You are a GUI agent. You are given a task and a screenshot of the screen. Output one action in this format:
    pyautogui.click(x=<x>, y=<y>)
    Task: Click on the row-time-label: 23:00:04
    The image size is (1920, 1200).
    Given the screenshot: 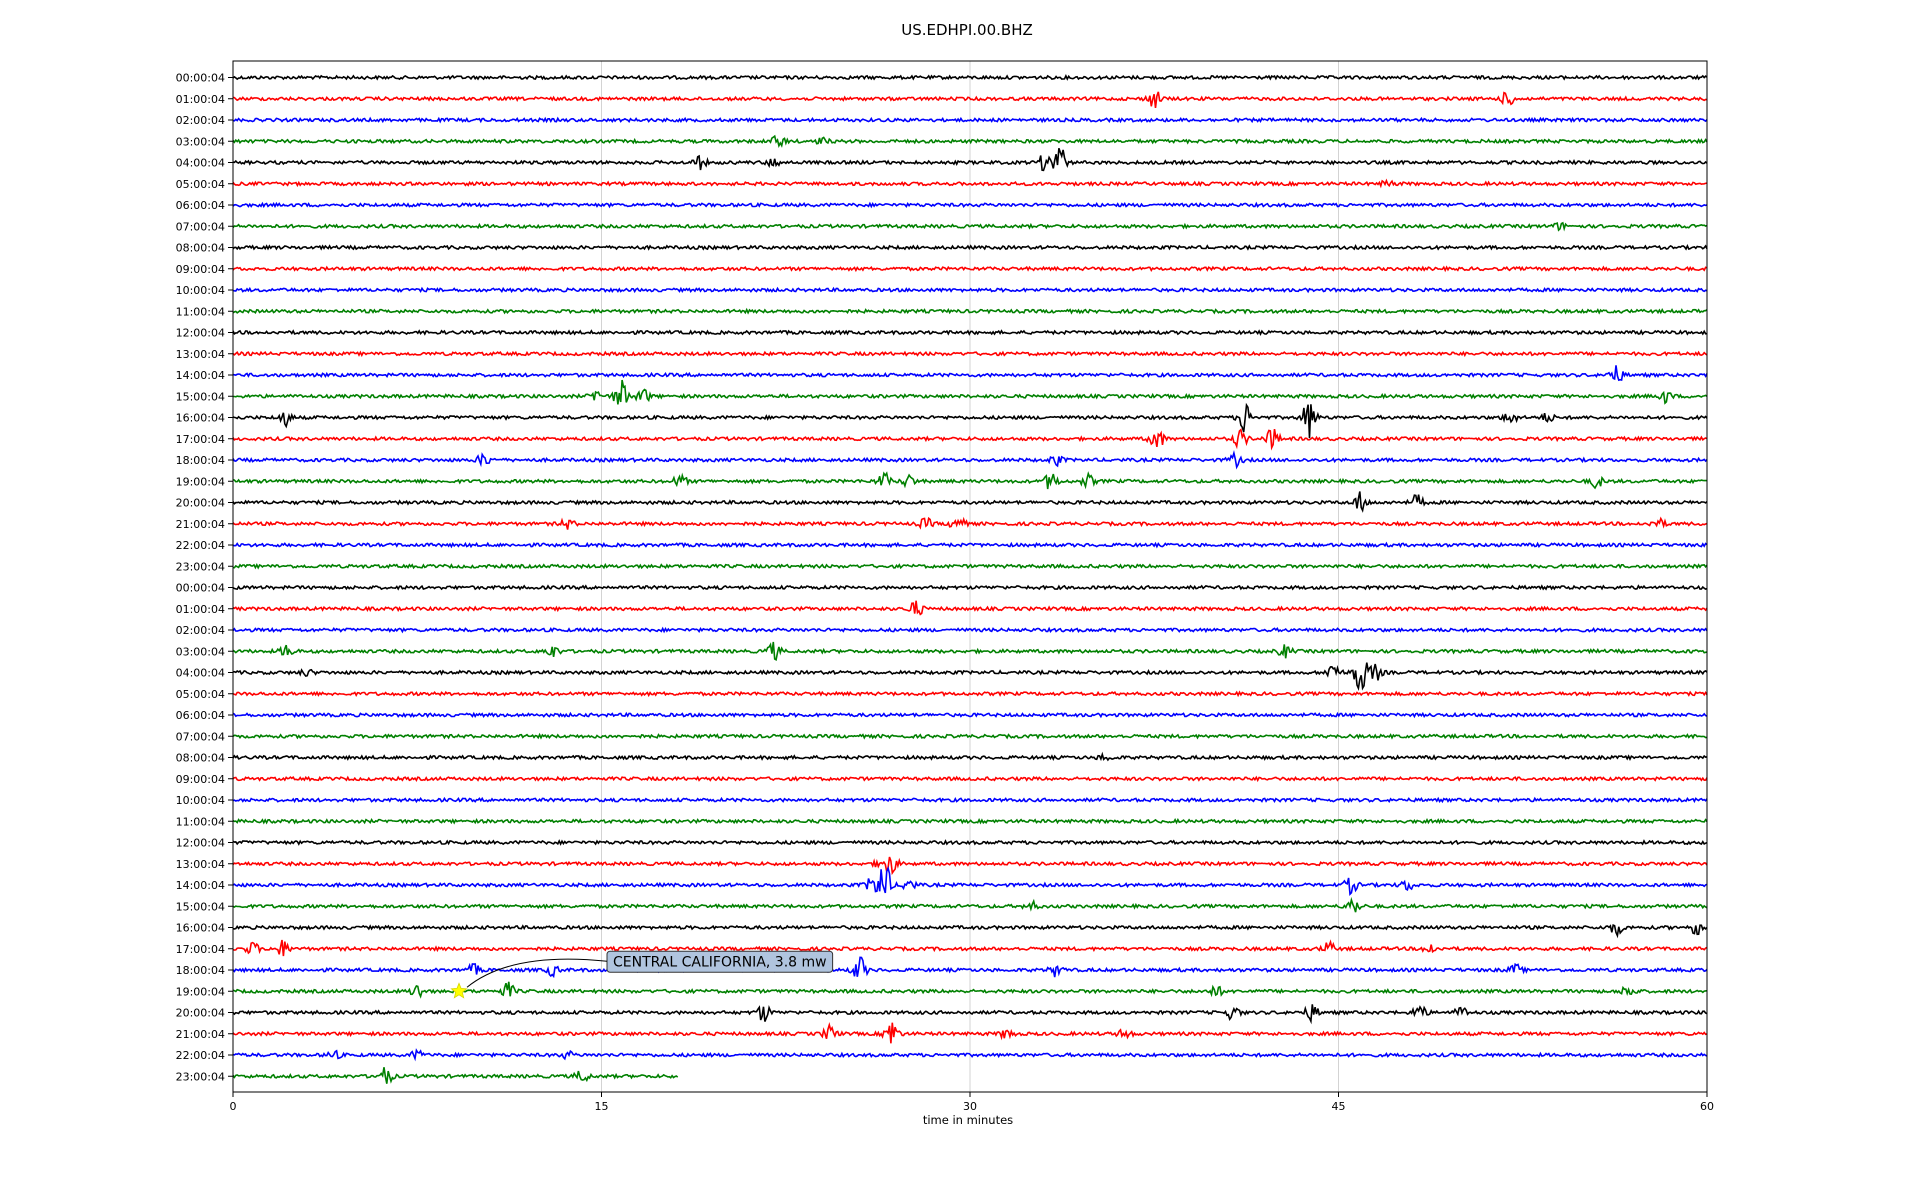 What is the action you would take?
    pyautogui.click(x=200, y=1076)
    